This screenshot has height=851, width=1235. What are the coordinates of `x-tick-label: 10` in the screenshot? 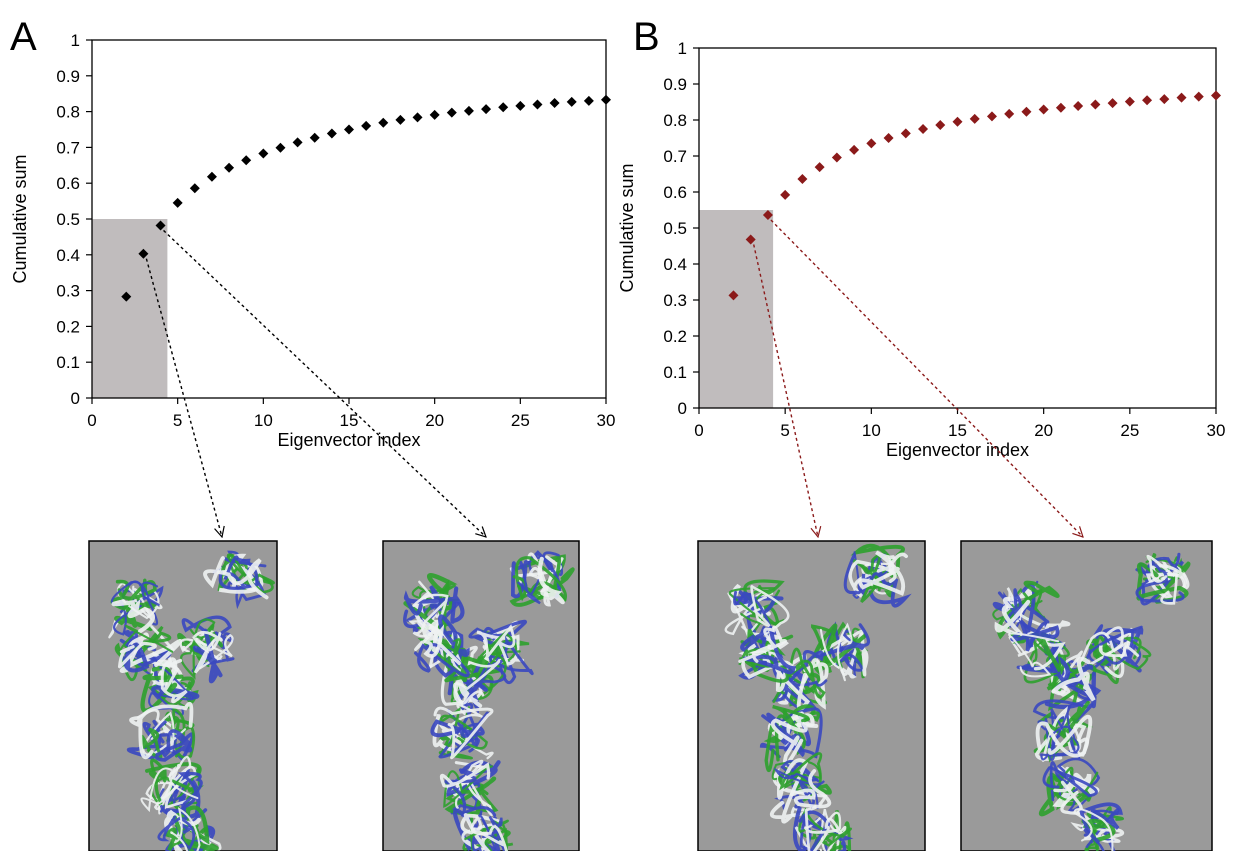 It's located at (263, 420).